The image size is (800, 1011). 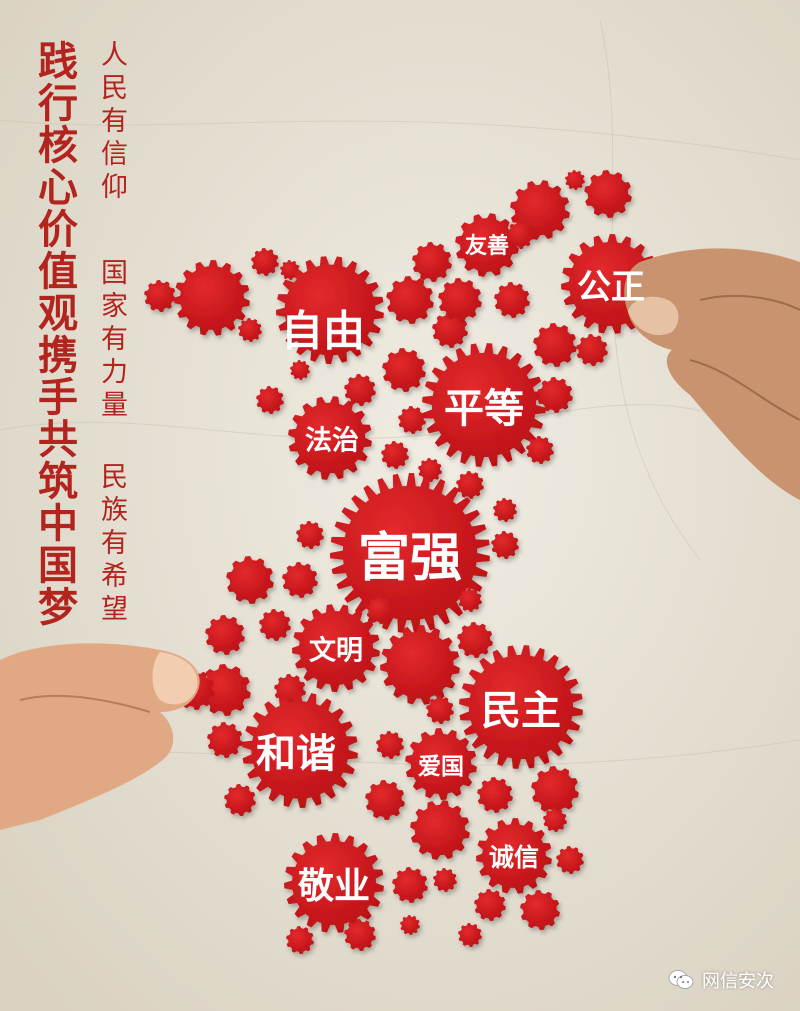 I want to click on label-pingdeng: 平等, so click(x=484, y=409).